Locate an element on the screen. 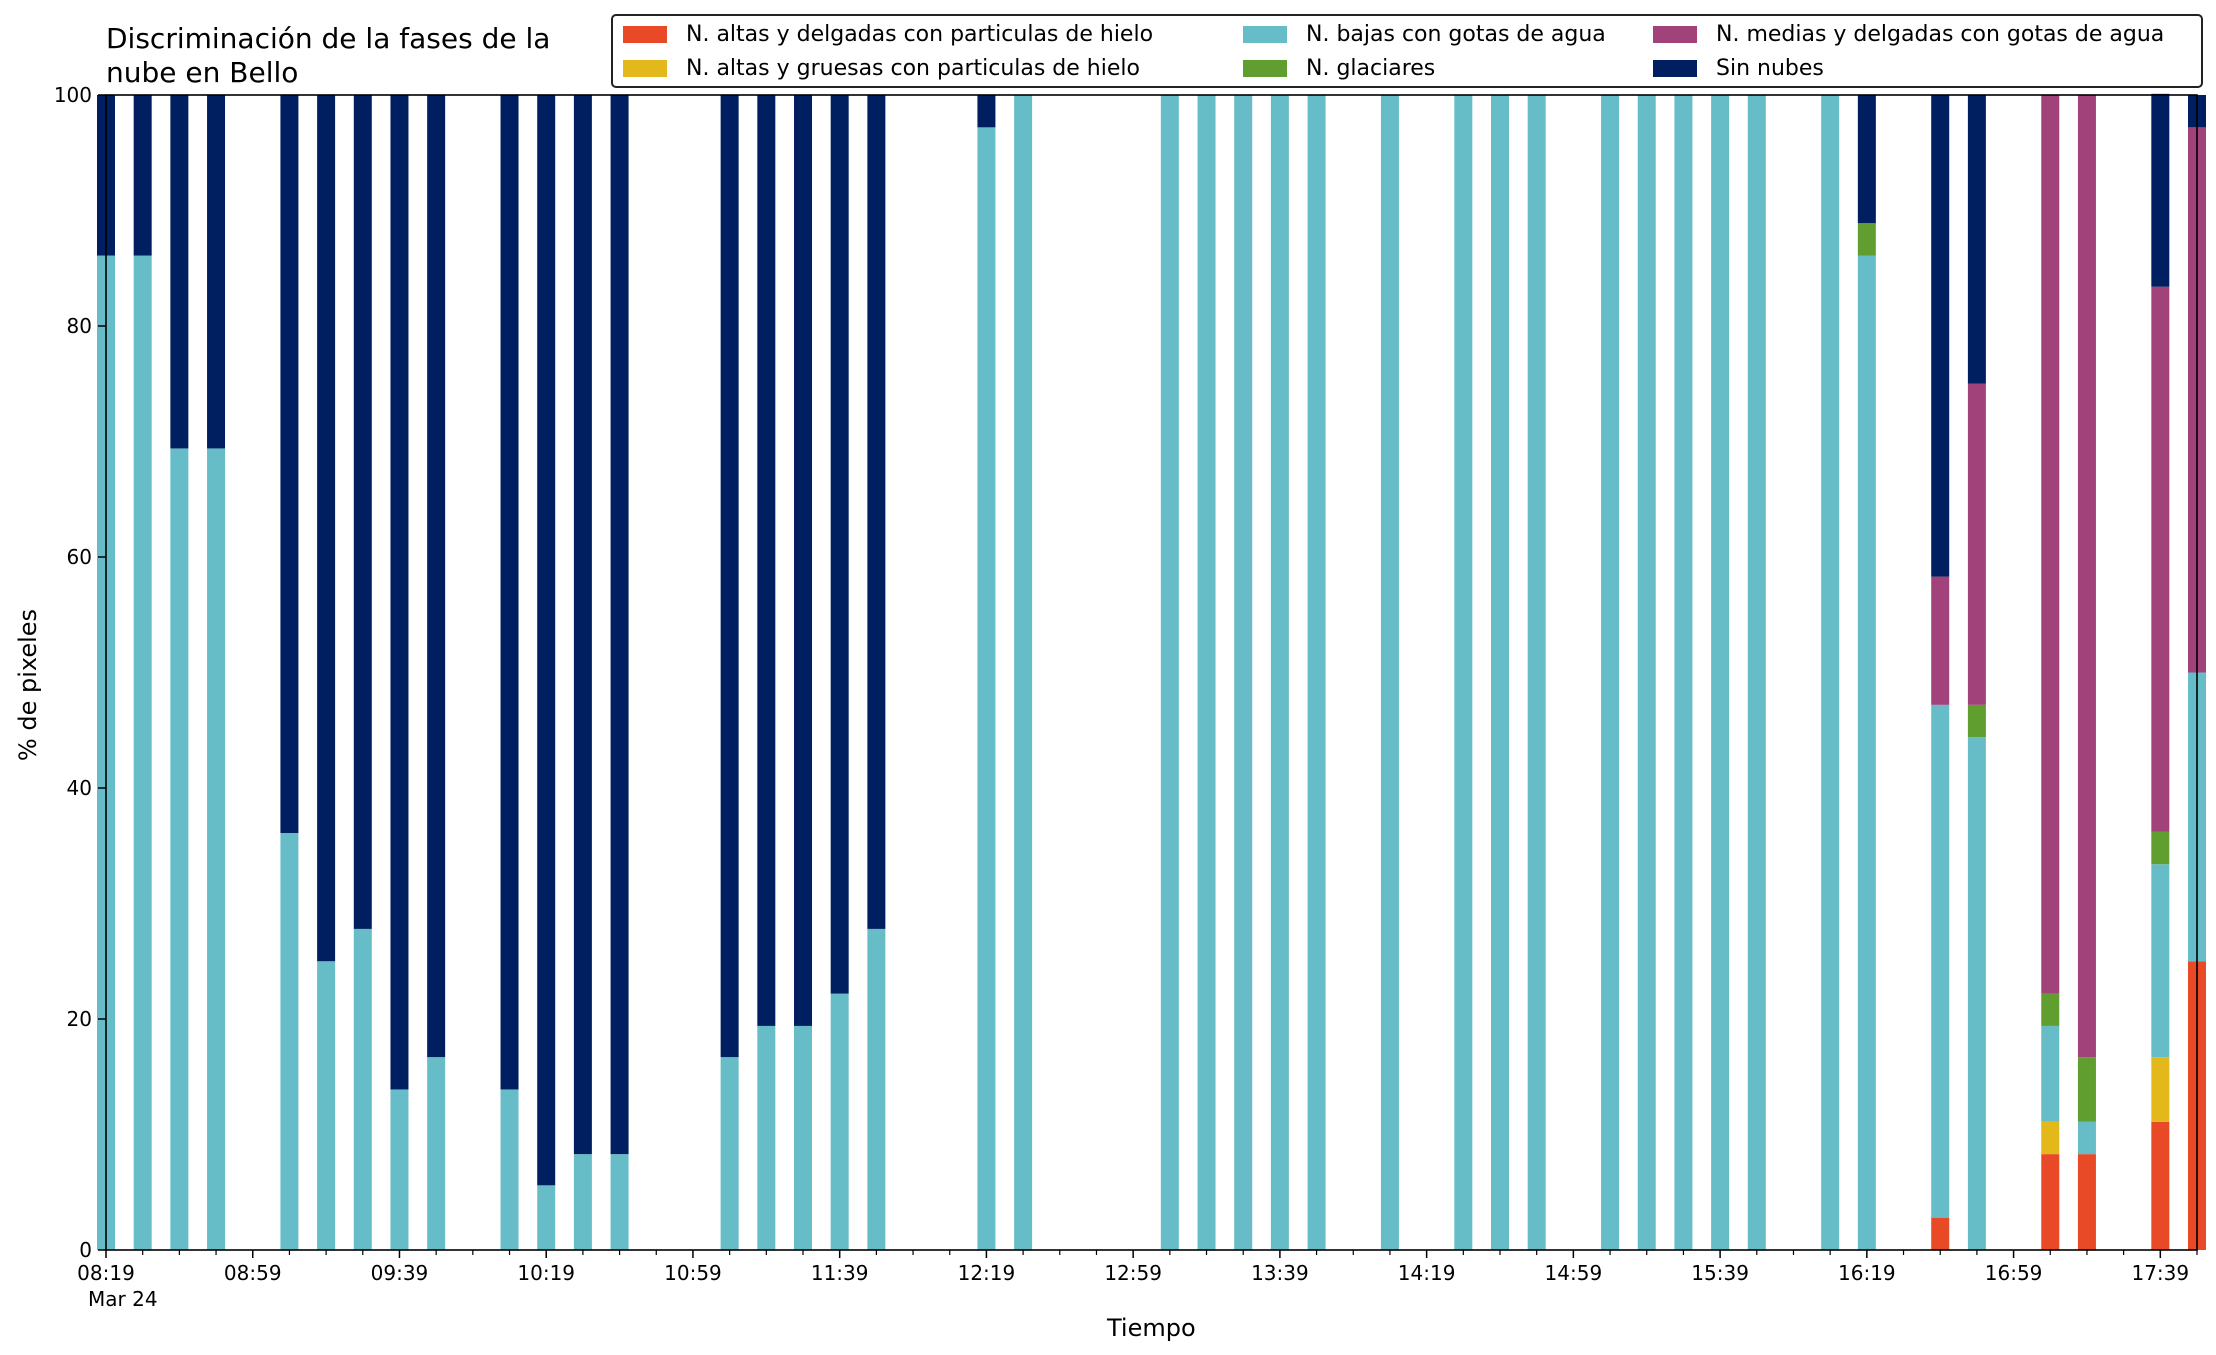 This screenshot has width=2216, height=1355. legend-item-glaciares: N. glaciares is located at coordinates (1339, 68).